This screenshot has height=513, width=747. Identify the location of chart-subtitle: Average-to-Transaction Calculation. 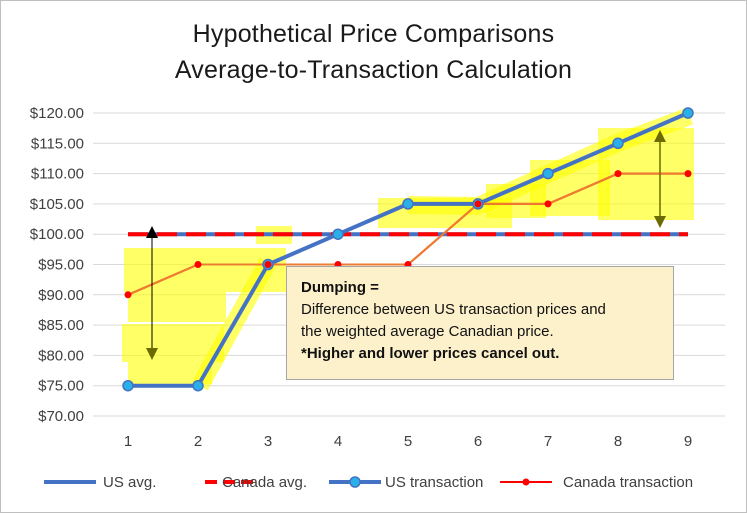
(373, 70).